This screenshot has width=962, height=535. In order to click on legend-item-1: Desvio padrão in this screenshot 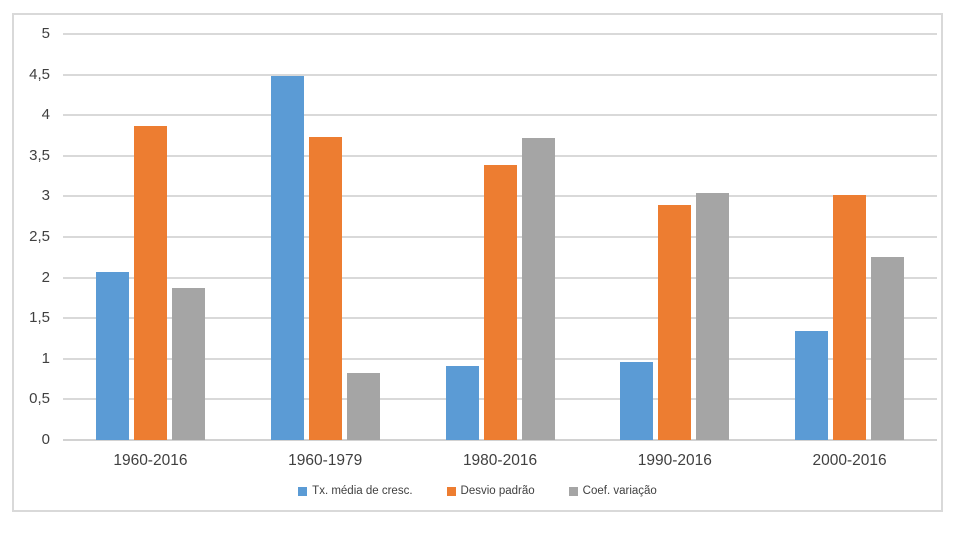, I will do `click(490, 491)`.